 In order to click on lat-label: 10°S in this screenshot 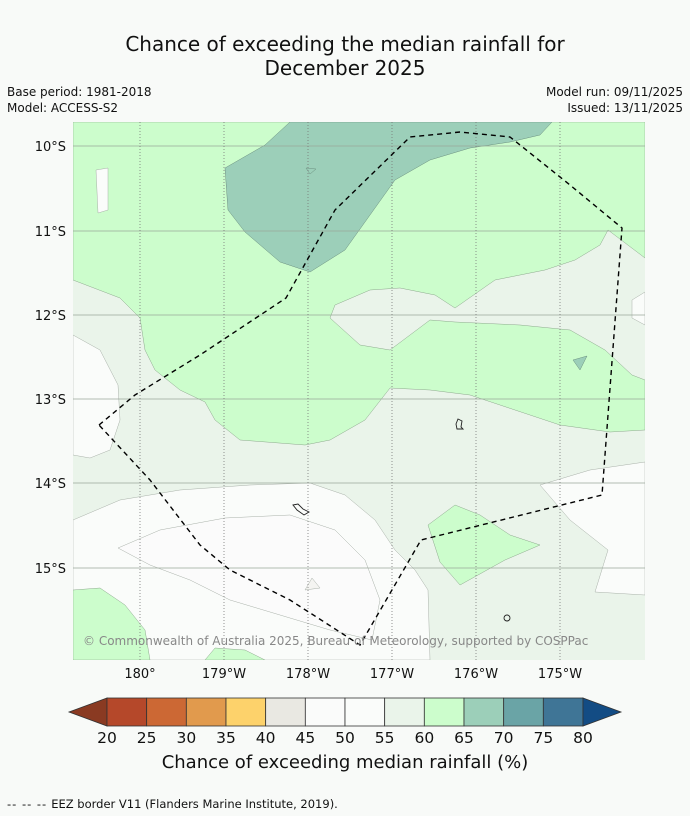, I will do `click(50, 147)`.